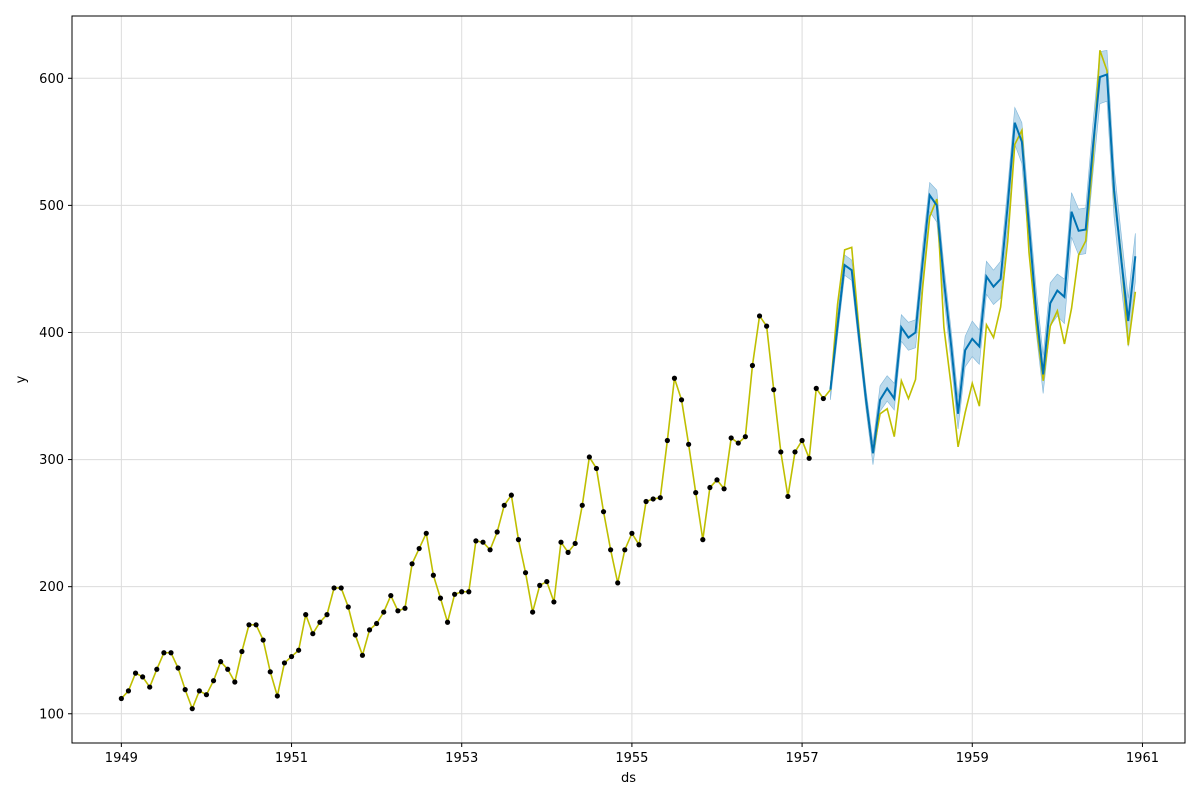 The image size is (1200, 800). What do you see at coordinates (628, 778) in the screenshot?
I see `x-axis-label: ds` at bounding box center [628, 778].